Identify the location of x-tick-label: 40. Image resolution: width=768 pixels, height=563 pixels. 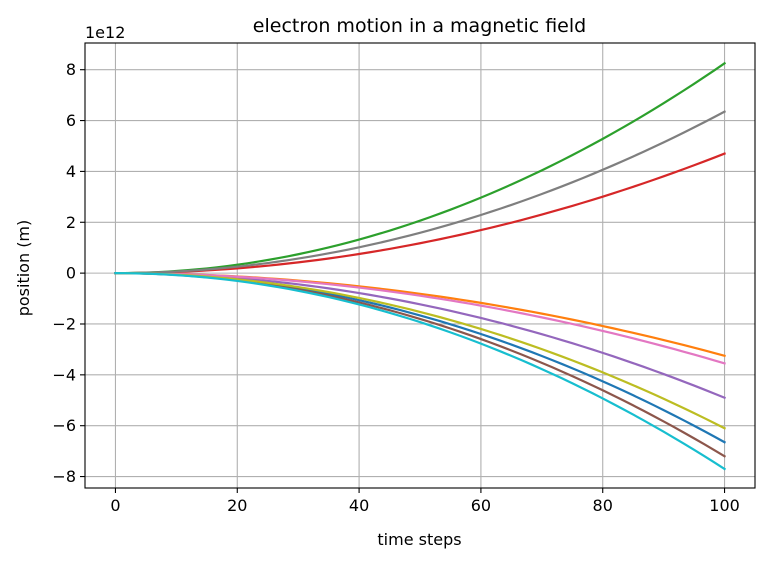
(359, 505).